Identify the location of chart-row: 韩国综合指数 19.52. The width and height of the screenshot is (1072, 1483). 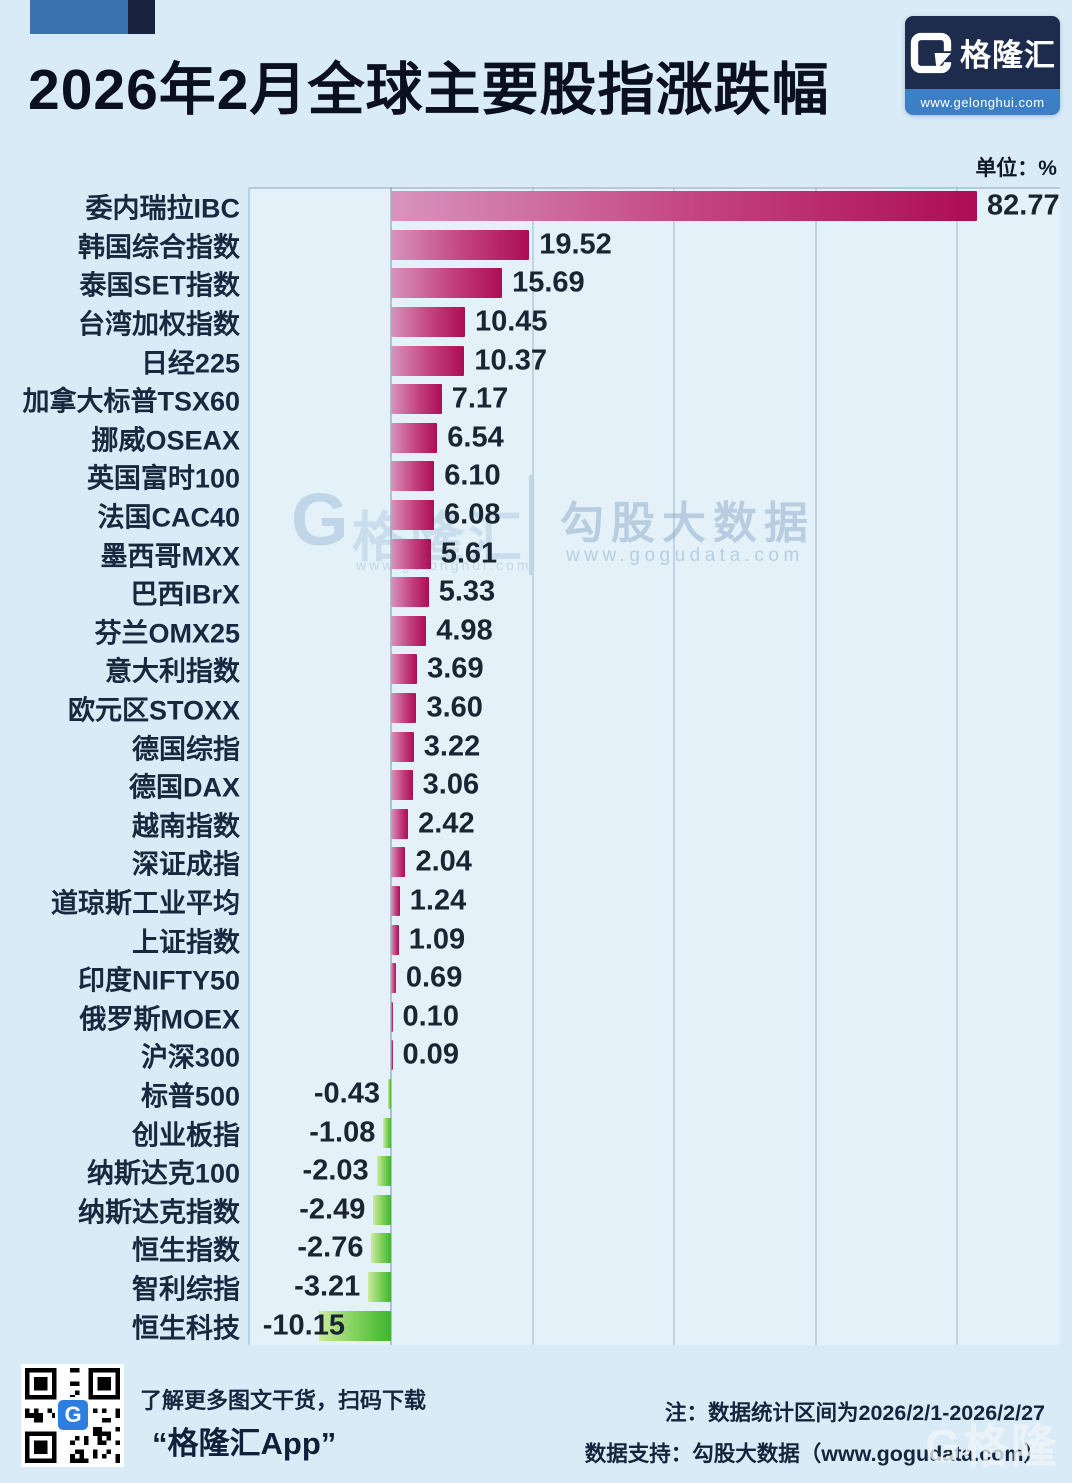
(536, 245).